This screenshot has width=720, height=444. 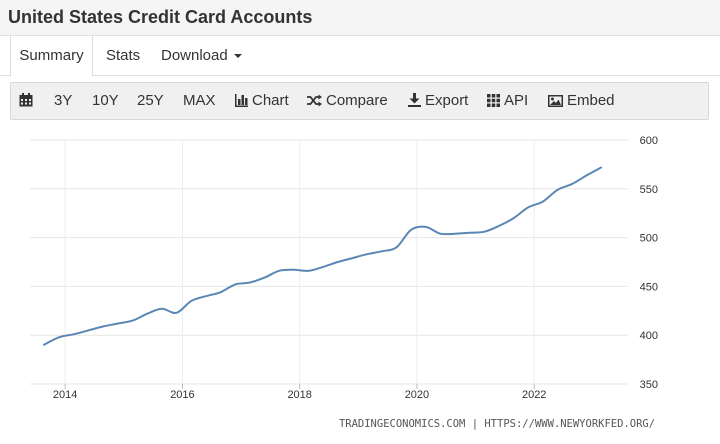 I want to click on export-button: Export, so click(x=438, y=101).